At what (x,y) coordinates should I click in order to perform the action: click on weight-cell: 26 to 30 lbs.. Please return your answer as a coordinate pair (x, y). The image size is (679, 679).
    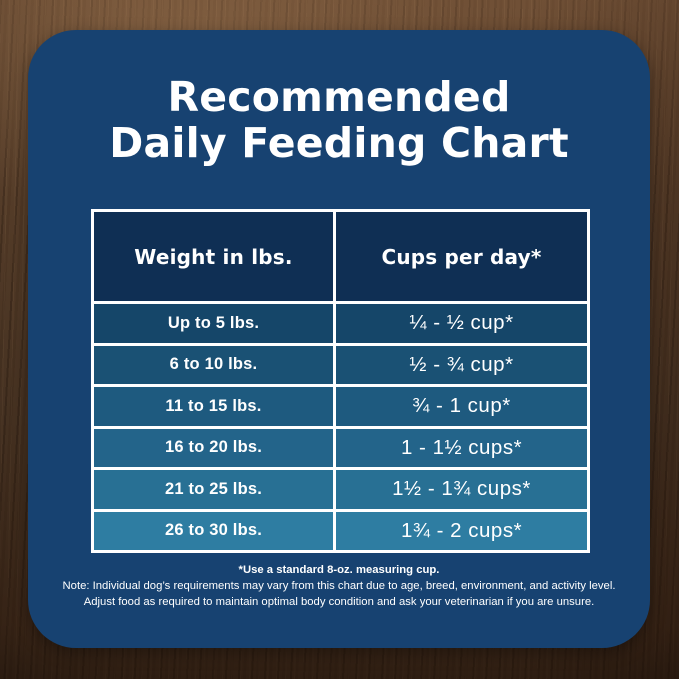
    Looking at the image, I should click on (213, 530).